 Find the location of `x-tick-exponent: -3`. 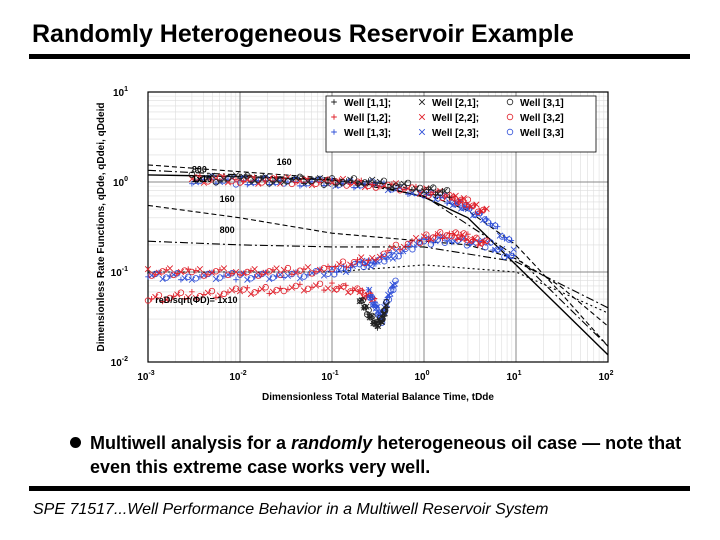

x-tick-exponent: -3 is located at coordinates (151, 373).